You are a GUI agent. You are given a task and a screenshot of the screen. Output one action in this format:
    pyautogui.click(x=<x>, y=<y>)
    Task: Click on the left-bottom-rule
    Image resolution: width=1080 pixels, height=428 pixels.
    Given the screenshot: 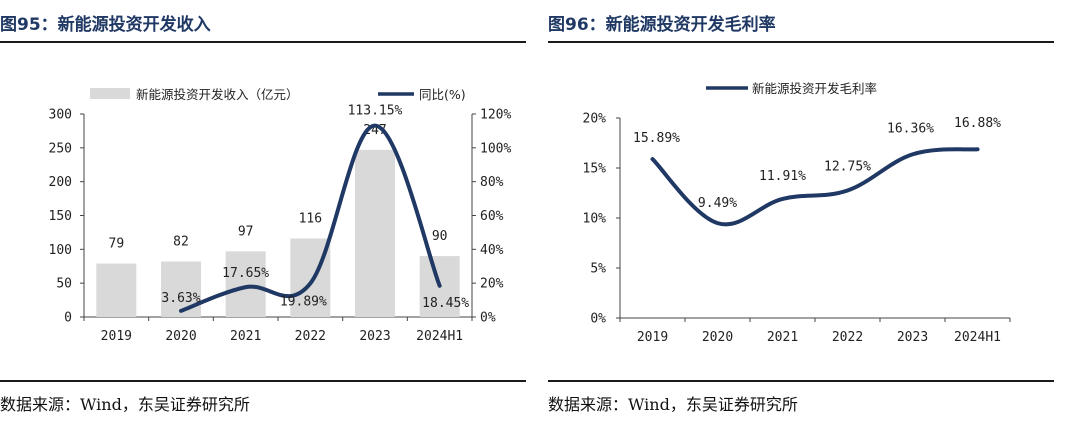 What is the action you would take?
    pyautogui.click(x=263, y=381)
    